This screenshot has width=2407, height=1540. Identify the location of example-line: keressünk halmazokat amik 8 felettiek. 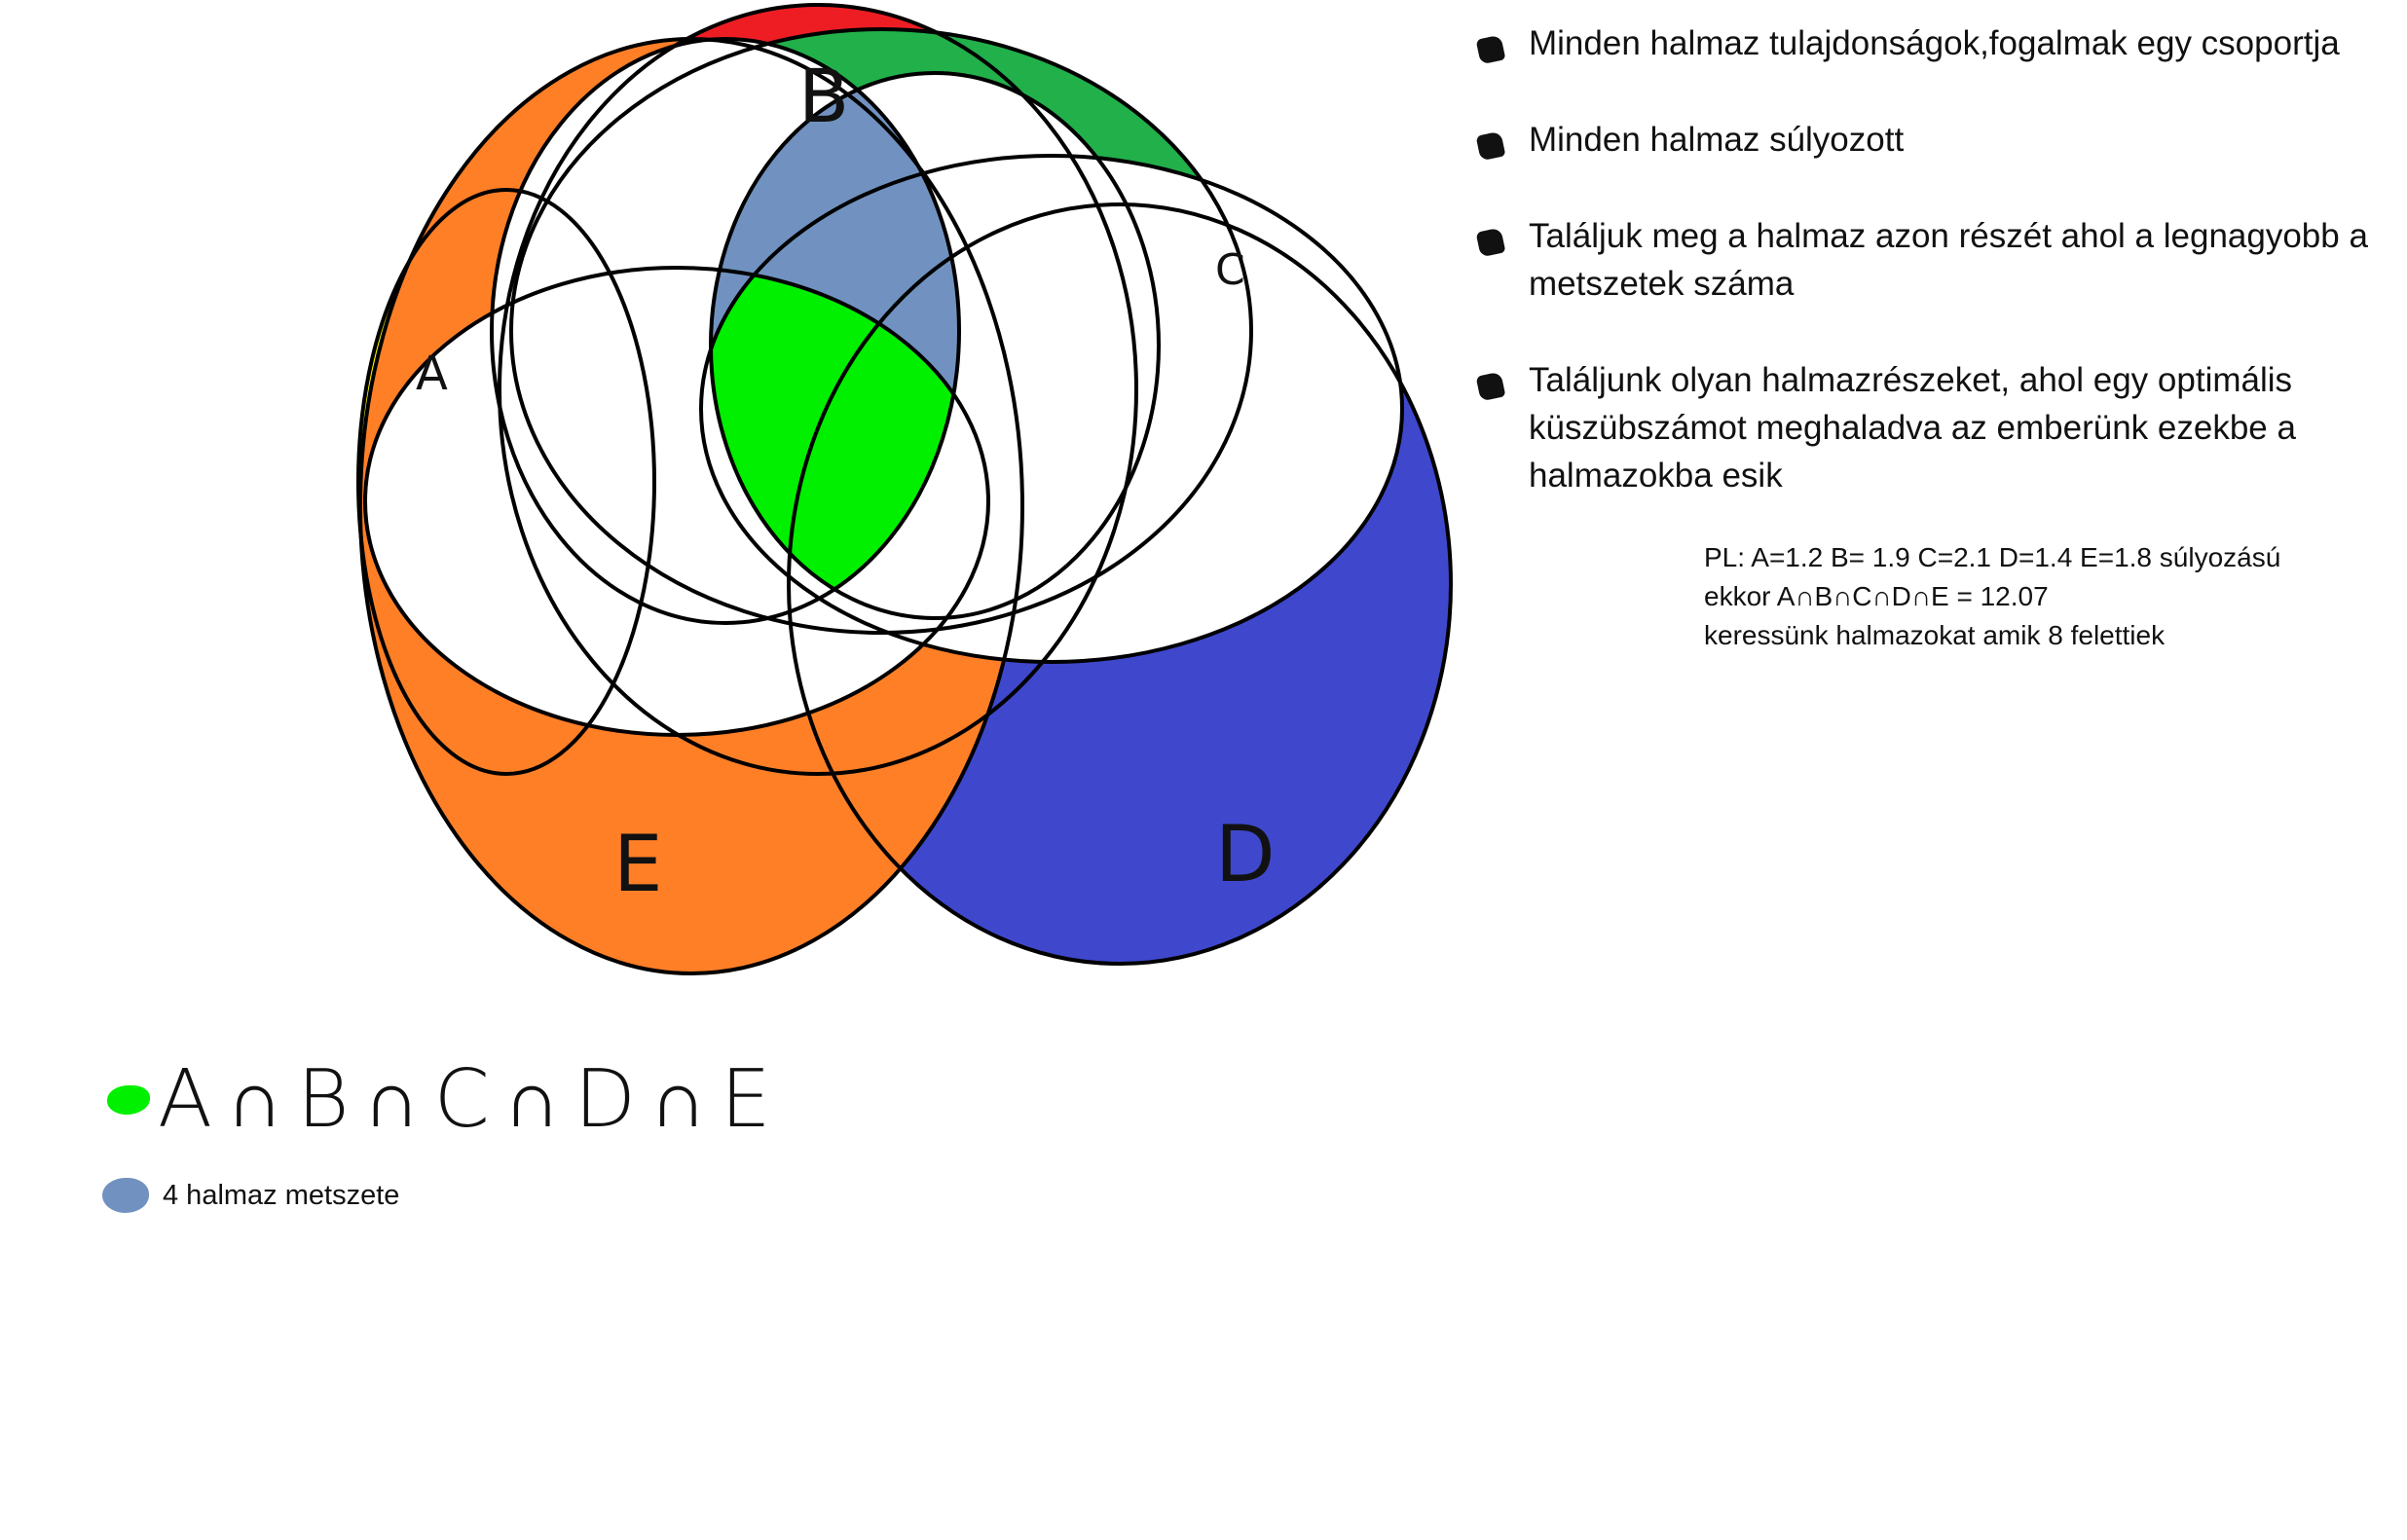
(1935, 635).